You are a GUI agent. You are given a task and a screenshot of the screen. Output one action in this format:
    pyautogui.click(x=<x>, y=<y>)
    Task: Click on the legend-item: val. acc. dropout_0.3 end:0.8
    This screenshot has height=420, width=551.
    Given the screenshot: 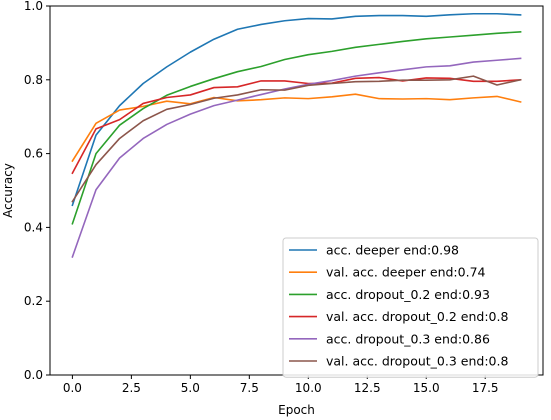 What is the action you would take?
    pyautogui.click(x=398, y=361)
    